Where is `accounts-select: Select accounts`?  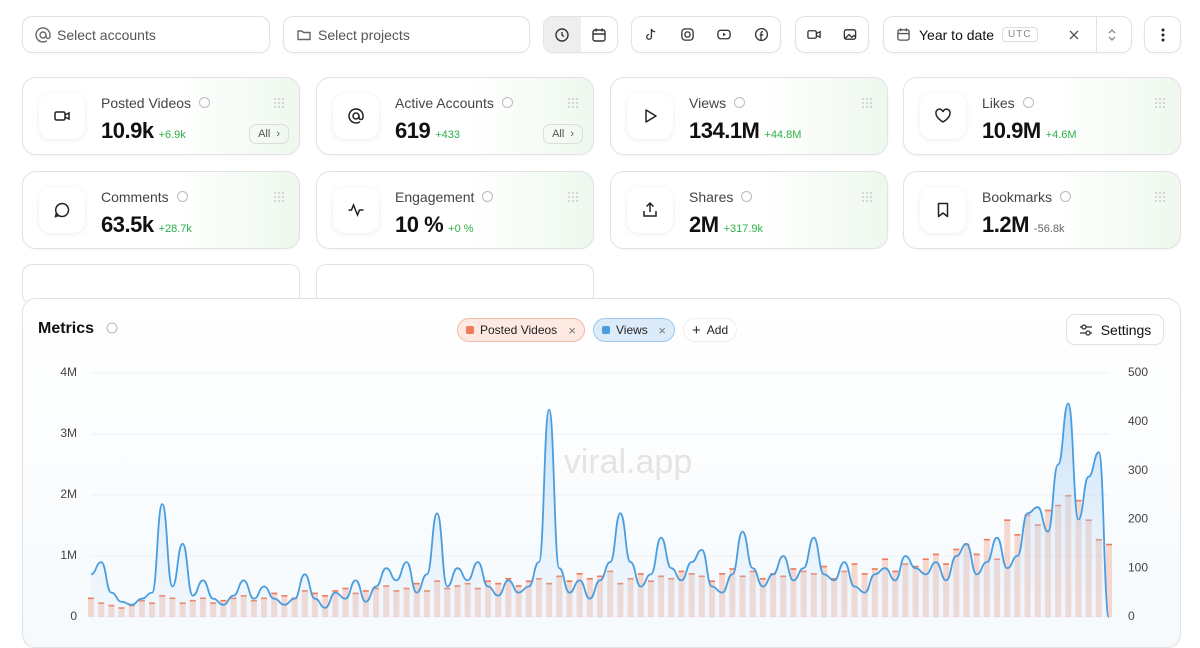
accounts-select: Select accounts is located at coordinates (146, 34).